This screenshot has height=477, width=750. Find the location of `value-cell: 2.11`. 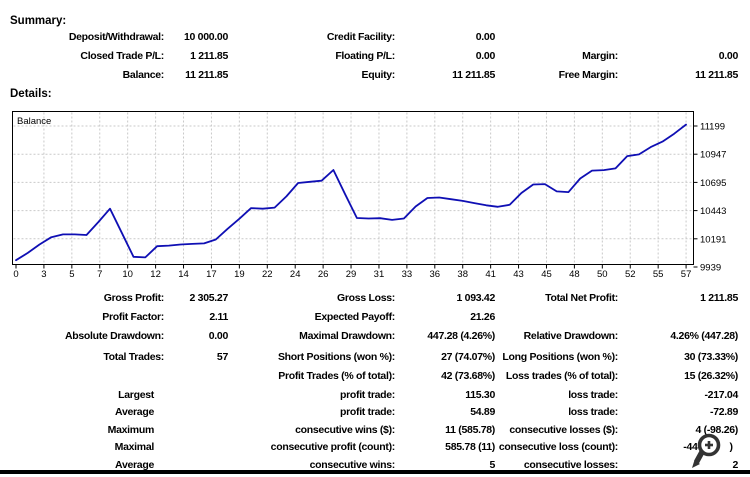

value-cell: 2.11 is located at coordinates (218, 316).